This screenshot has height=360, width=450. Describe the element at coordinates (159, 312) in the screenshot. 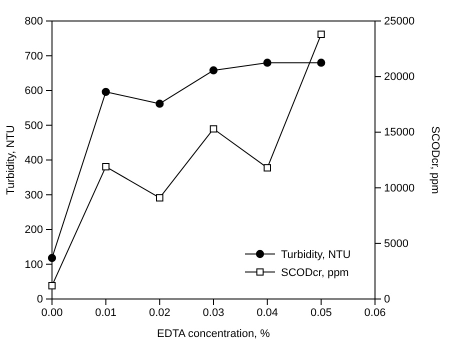

I see `x-tick-label: 0.02` at that location.